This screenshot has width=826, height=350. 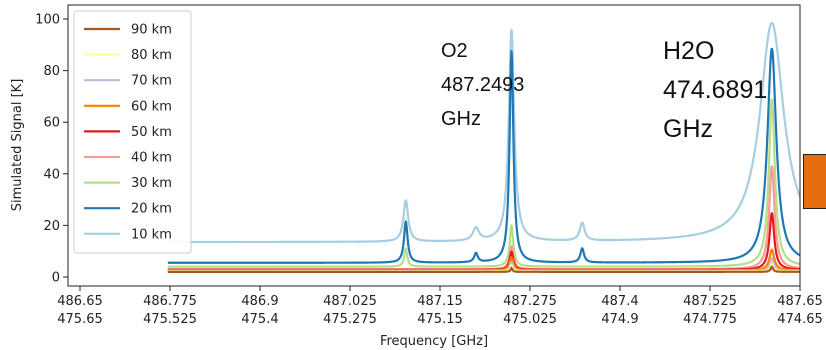 What do you see at coordinates (800, 319) in the screenshot?
I see `x-tick-label-secondary: 474.65` at bounding box center [800, 319].